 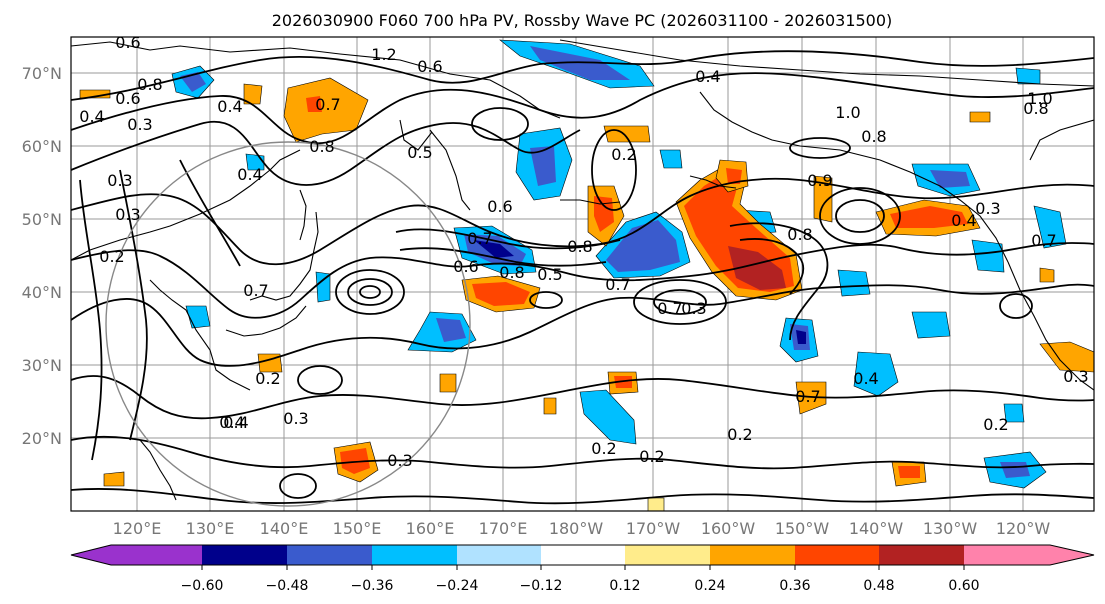 What do you see at coordinates (876, 528) in the screenshot?
I see `lon-tick-label: 140°W` at bounding box center [876, 528].